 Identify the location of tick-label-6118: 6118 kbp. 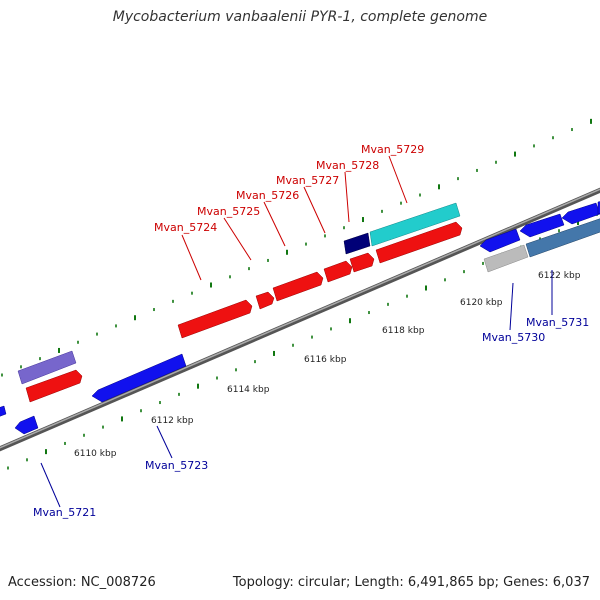
(403, 331).